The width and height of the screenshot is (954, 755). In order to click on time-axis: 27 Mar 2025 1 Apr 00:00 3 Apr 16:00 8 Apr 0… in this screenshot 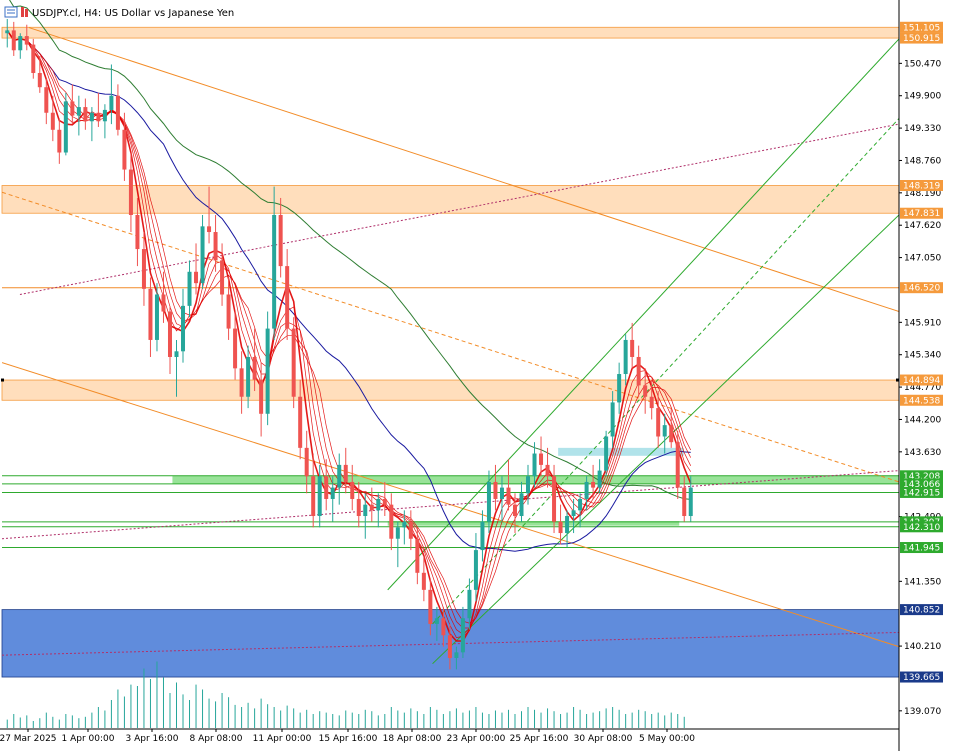, I will do `click(347, 736)`.